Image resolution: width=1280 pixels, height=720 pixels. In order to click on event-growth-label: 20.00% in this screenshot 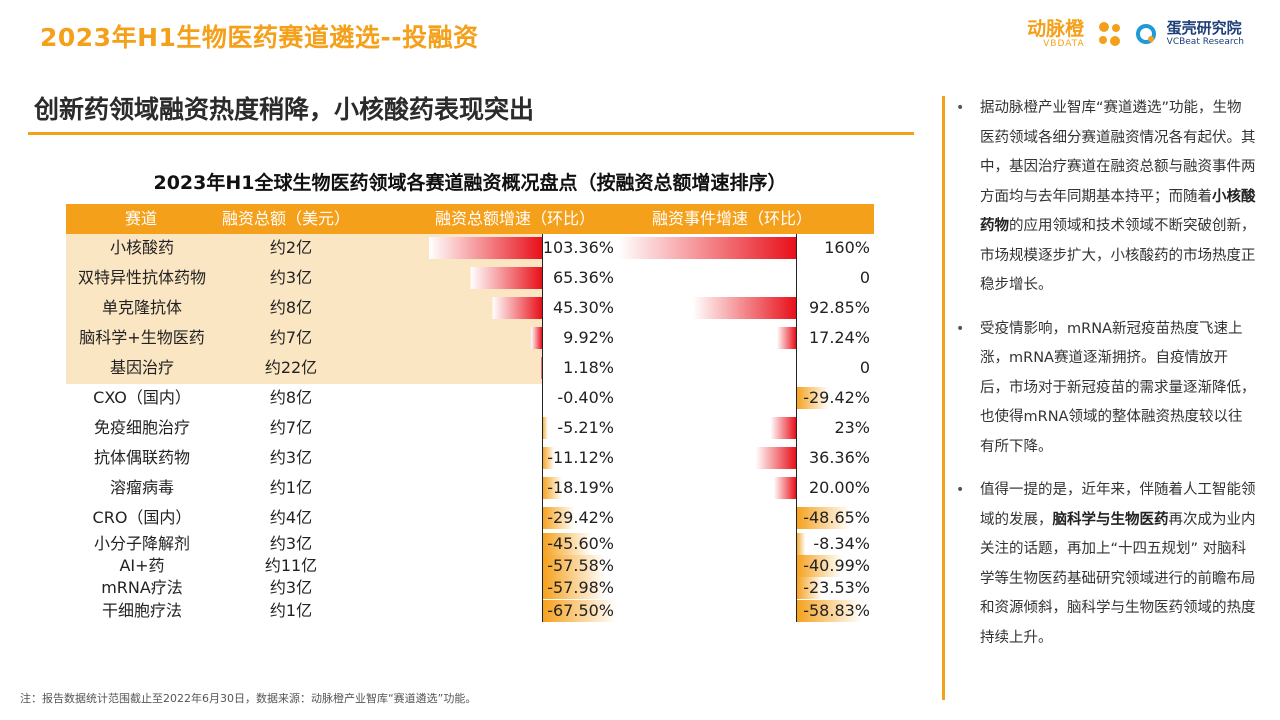, I will do `click(839, 487)`.